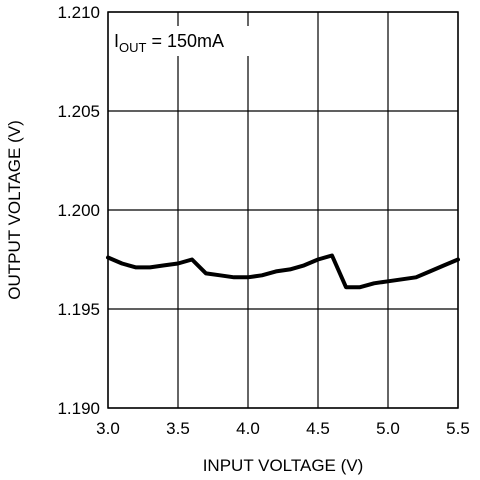 Image resolution: width=480 pixels, height=480 pixels. Describe the element at coordinates (185, 41) in the screenshot. I see `annotation-rest: = 150mA` at that location.